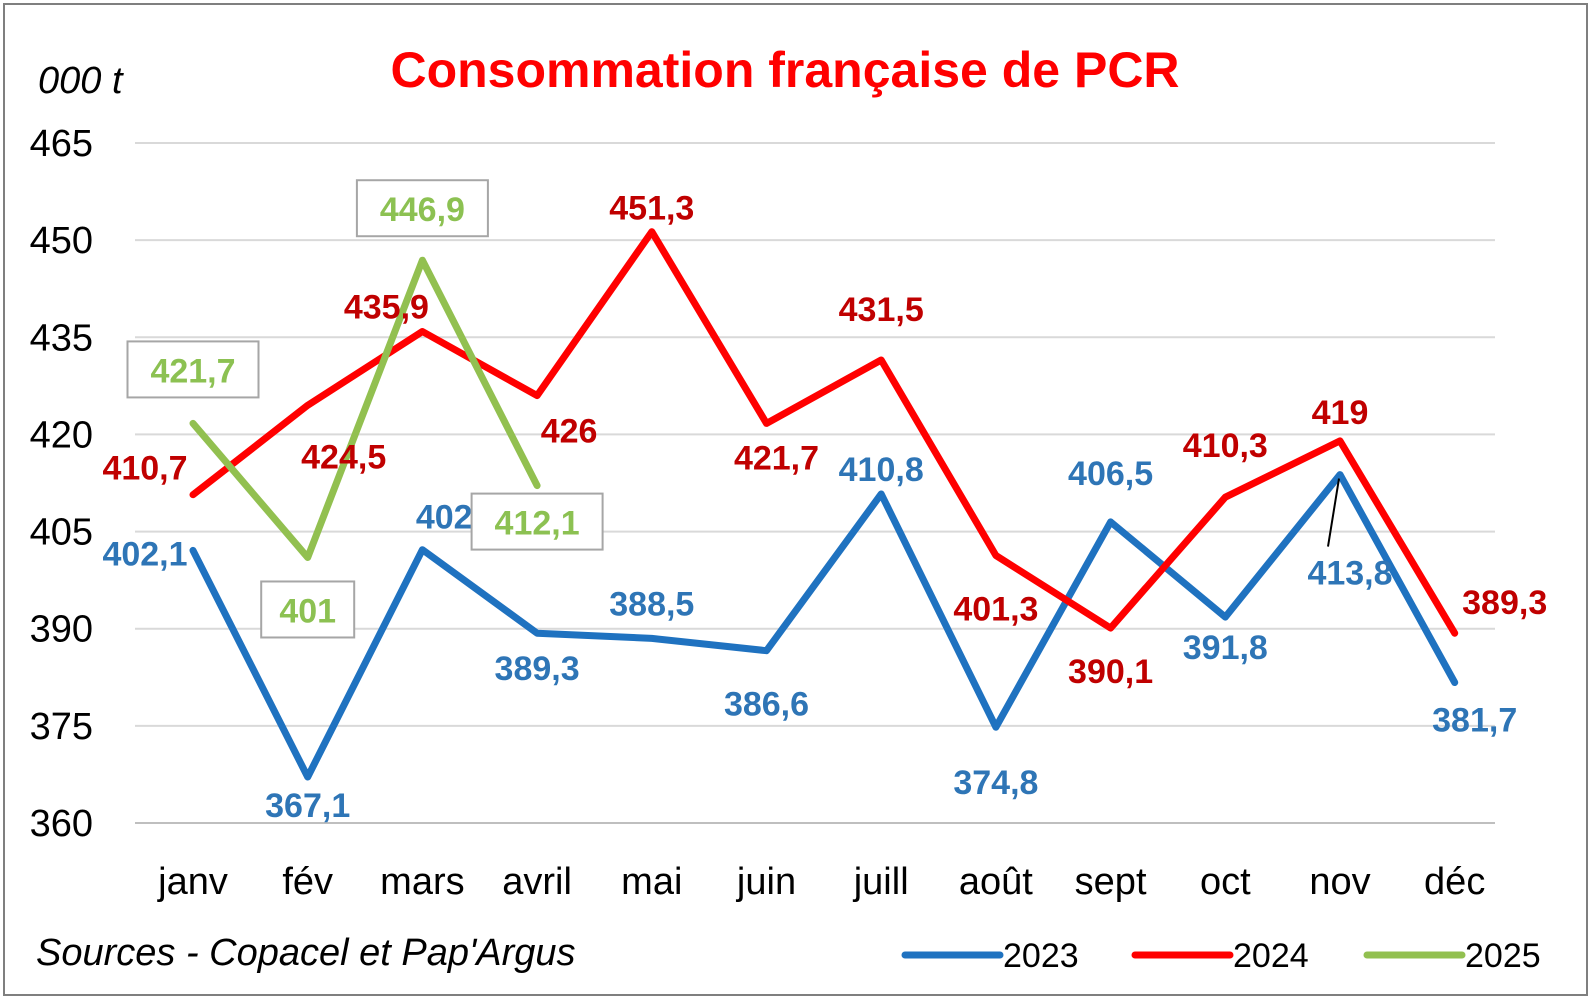 The width and height of the screenshot is (1595, 1003). What do you see at coordinates (537, 882) in the screenshot?
I see `x-tick-label-avril: avril` at bounding box center [537, 882].